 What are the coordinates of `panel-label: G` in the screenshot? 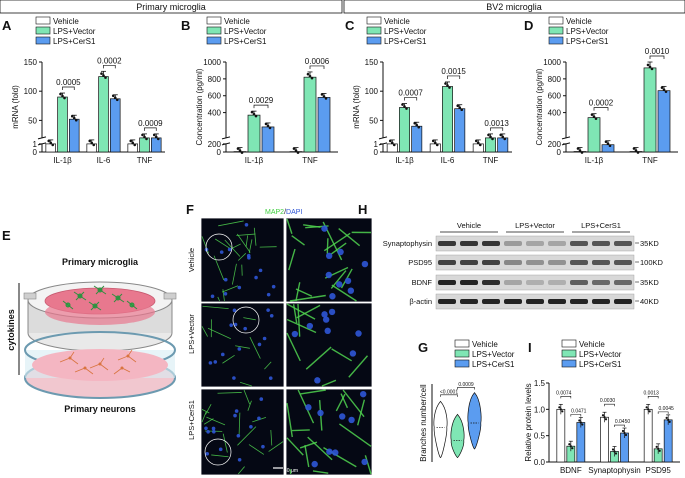 It's located at (423, 347).